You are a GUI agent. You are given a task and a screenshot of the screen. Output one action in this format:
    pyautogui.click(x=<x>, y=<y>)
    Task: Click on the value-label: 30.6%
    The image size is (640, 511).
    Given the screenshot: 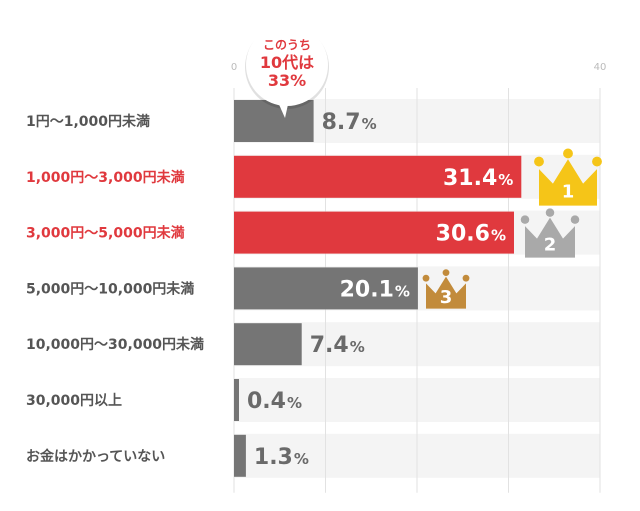 What is the action you would take?
    pyautogui.click(x=471, y=234)
    